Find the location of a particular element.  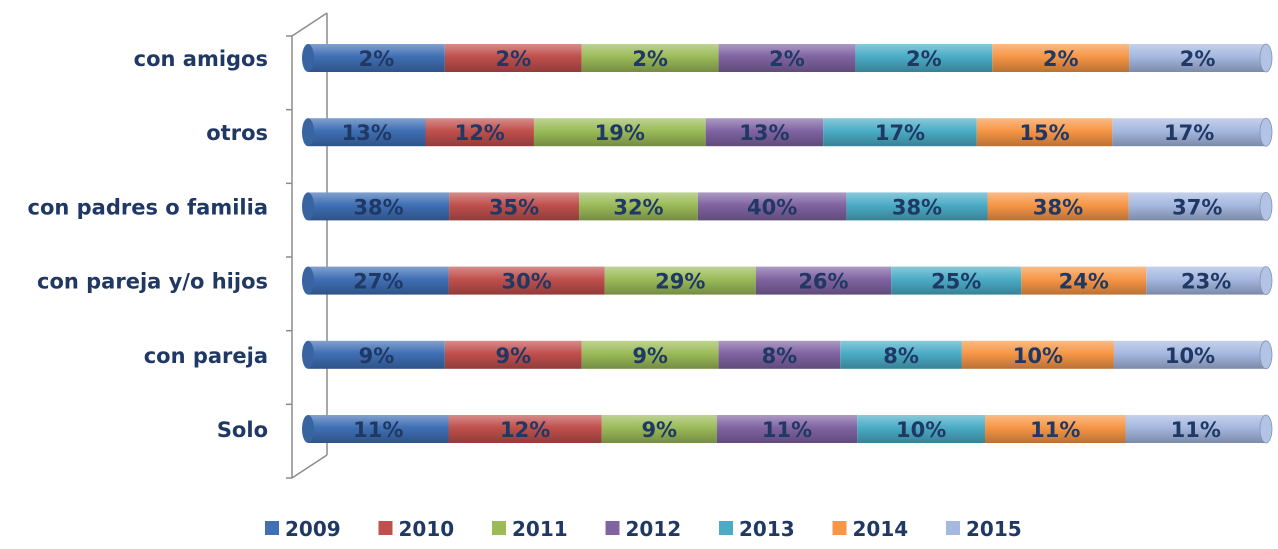

bar-segment-2012: 13% is located at coordinates (764, 132).